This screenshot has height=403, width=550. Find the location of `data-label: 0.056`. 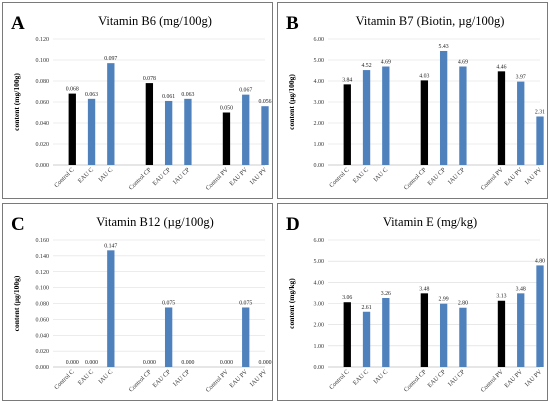

data-label: 0.056 is located at coordinates (264, 102).